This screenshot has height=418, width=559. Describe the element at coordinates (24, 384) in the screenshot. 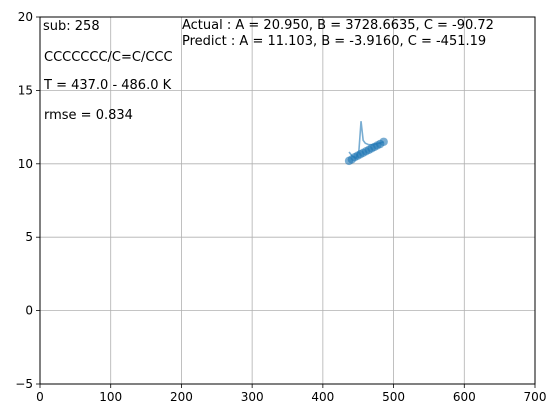

I see `y-tick-label: −5` at that location.